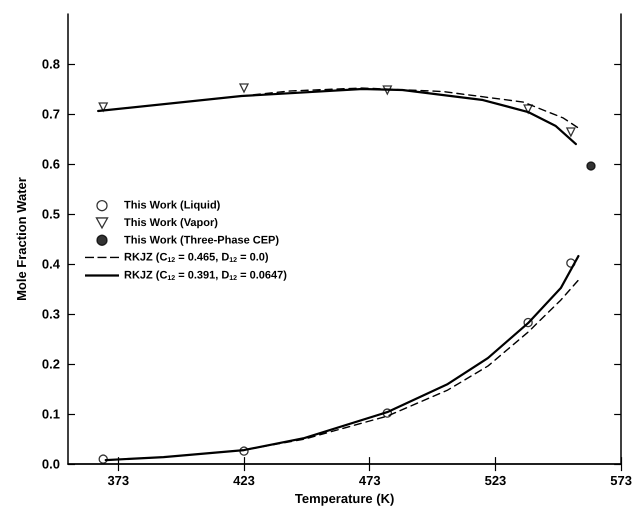  Describe the element at coordinates (369, 480) in the screenshot. I see `x-tick-label: 473` at that location.